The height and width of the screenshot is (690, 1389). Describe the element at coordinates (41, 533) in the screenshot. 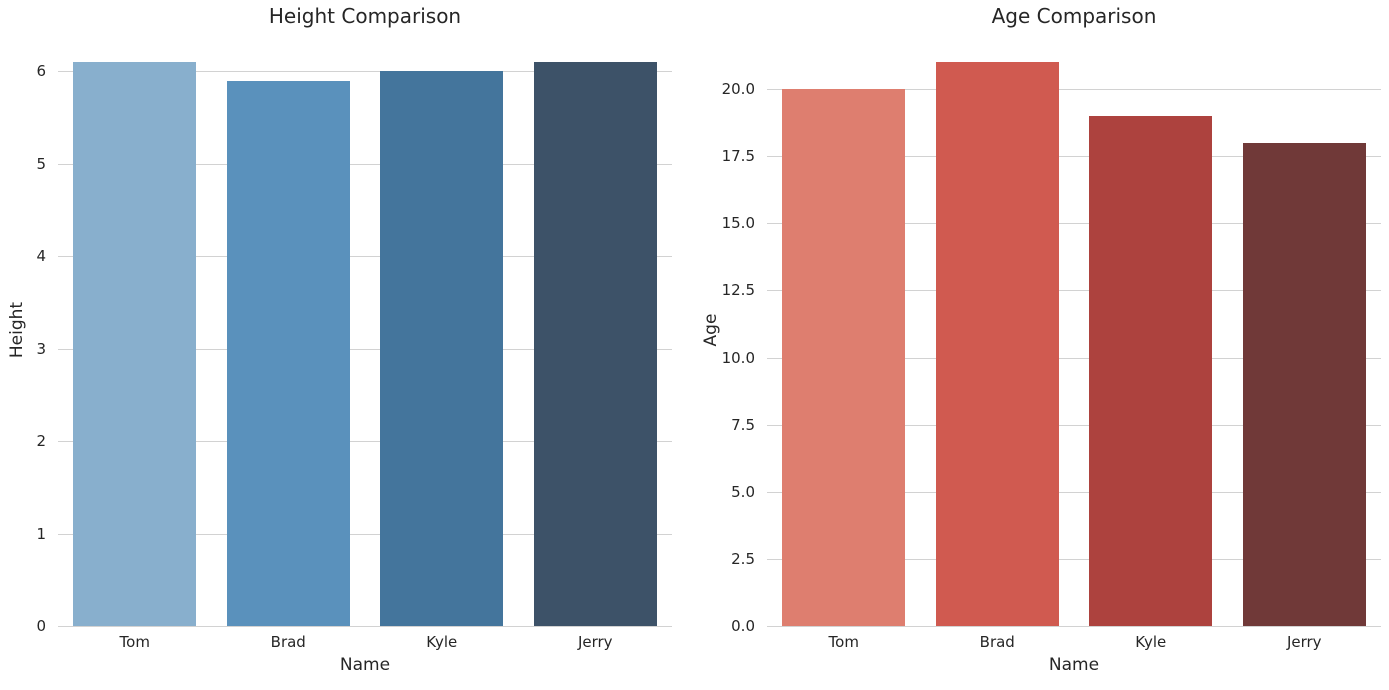

I see `y-tick-label: 1` at that location.